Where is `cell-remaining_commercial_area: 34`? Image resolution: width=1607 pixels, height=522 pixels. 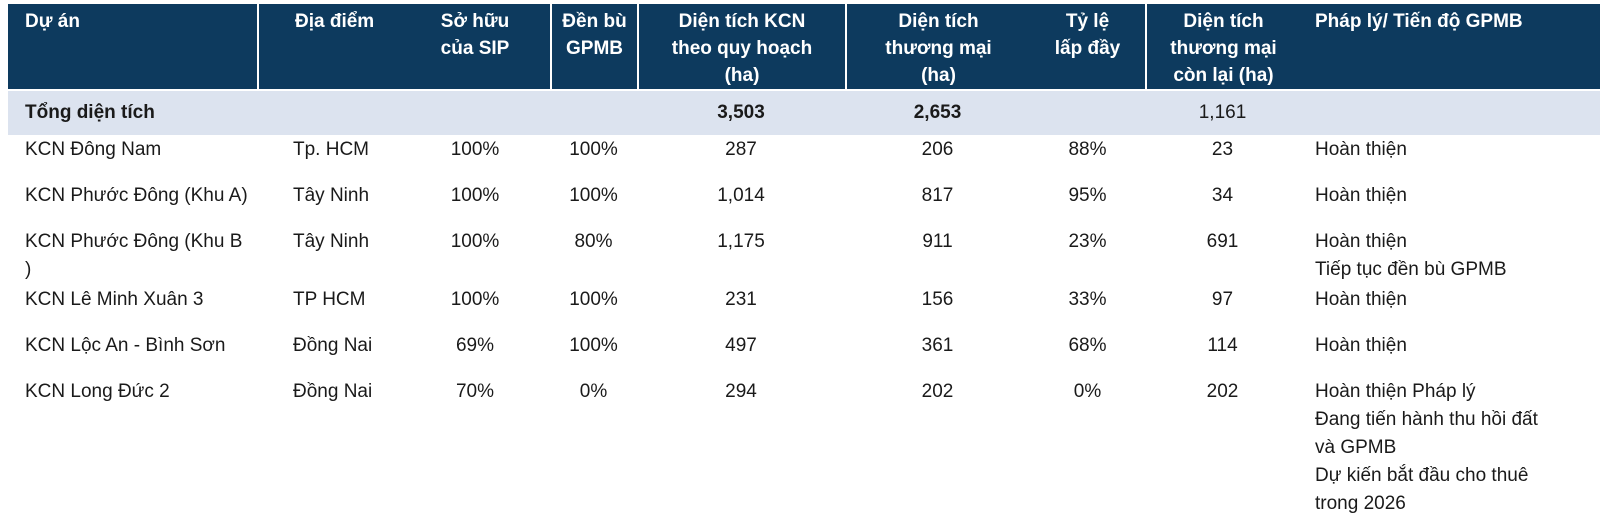 cell-remaining_commercial_area: 34 is located at coordinates (1222, 204).